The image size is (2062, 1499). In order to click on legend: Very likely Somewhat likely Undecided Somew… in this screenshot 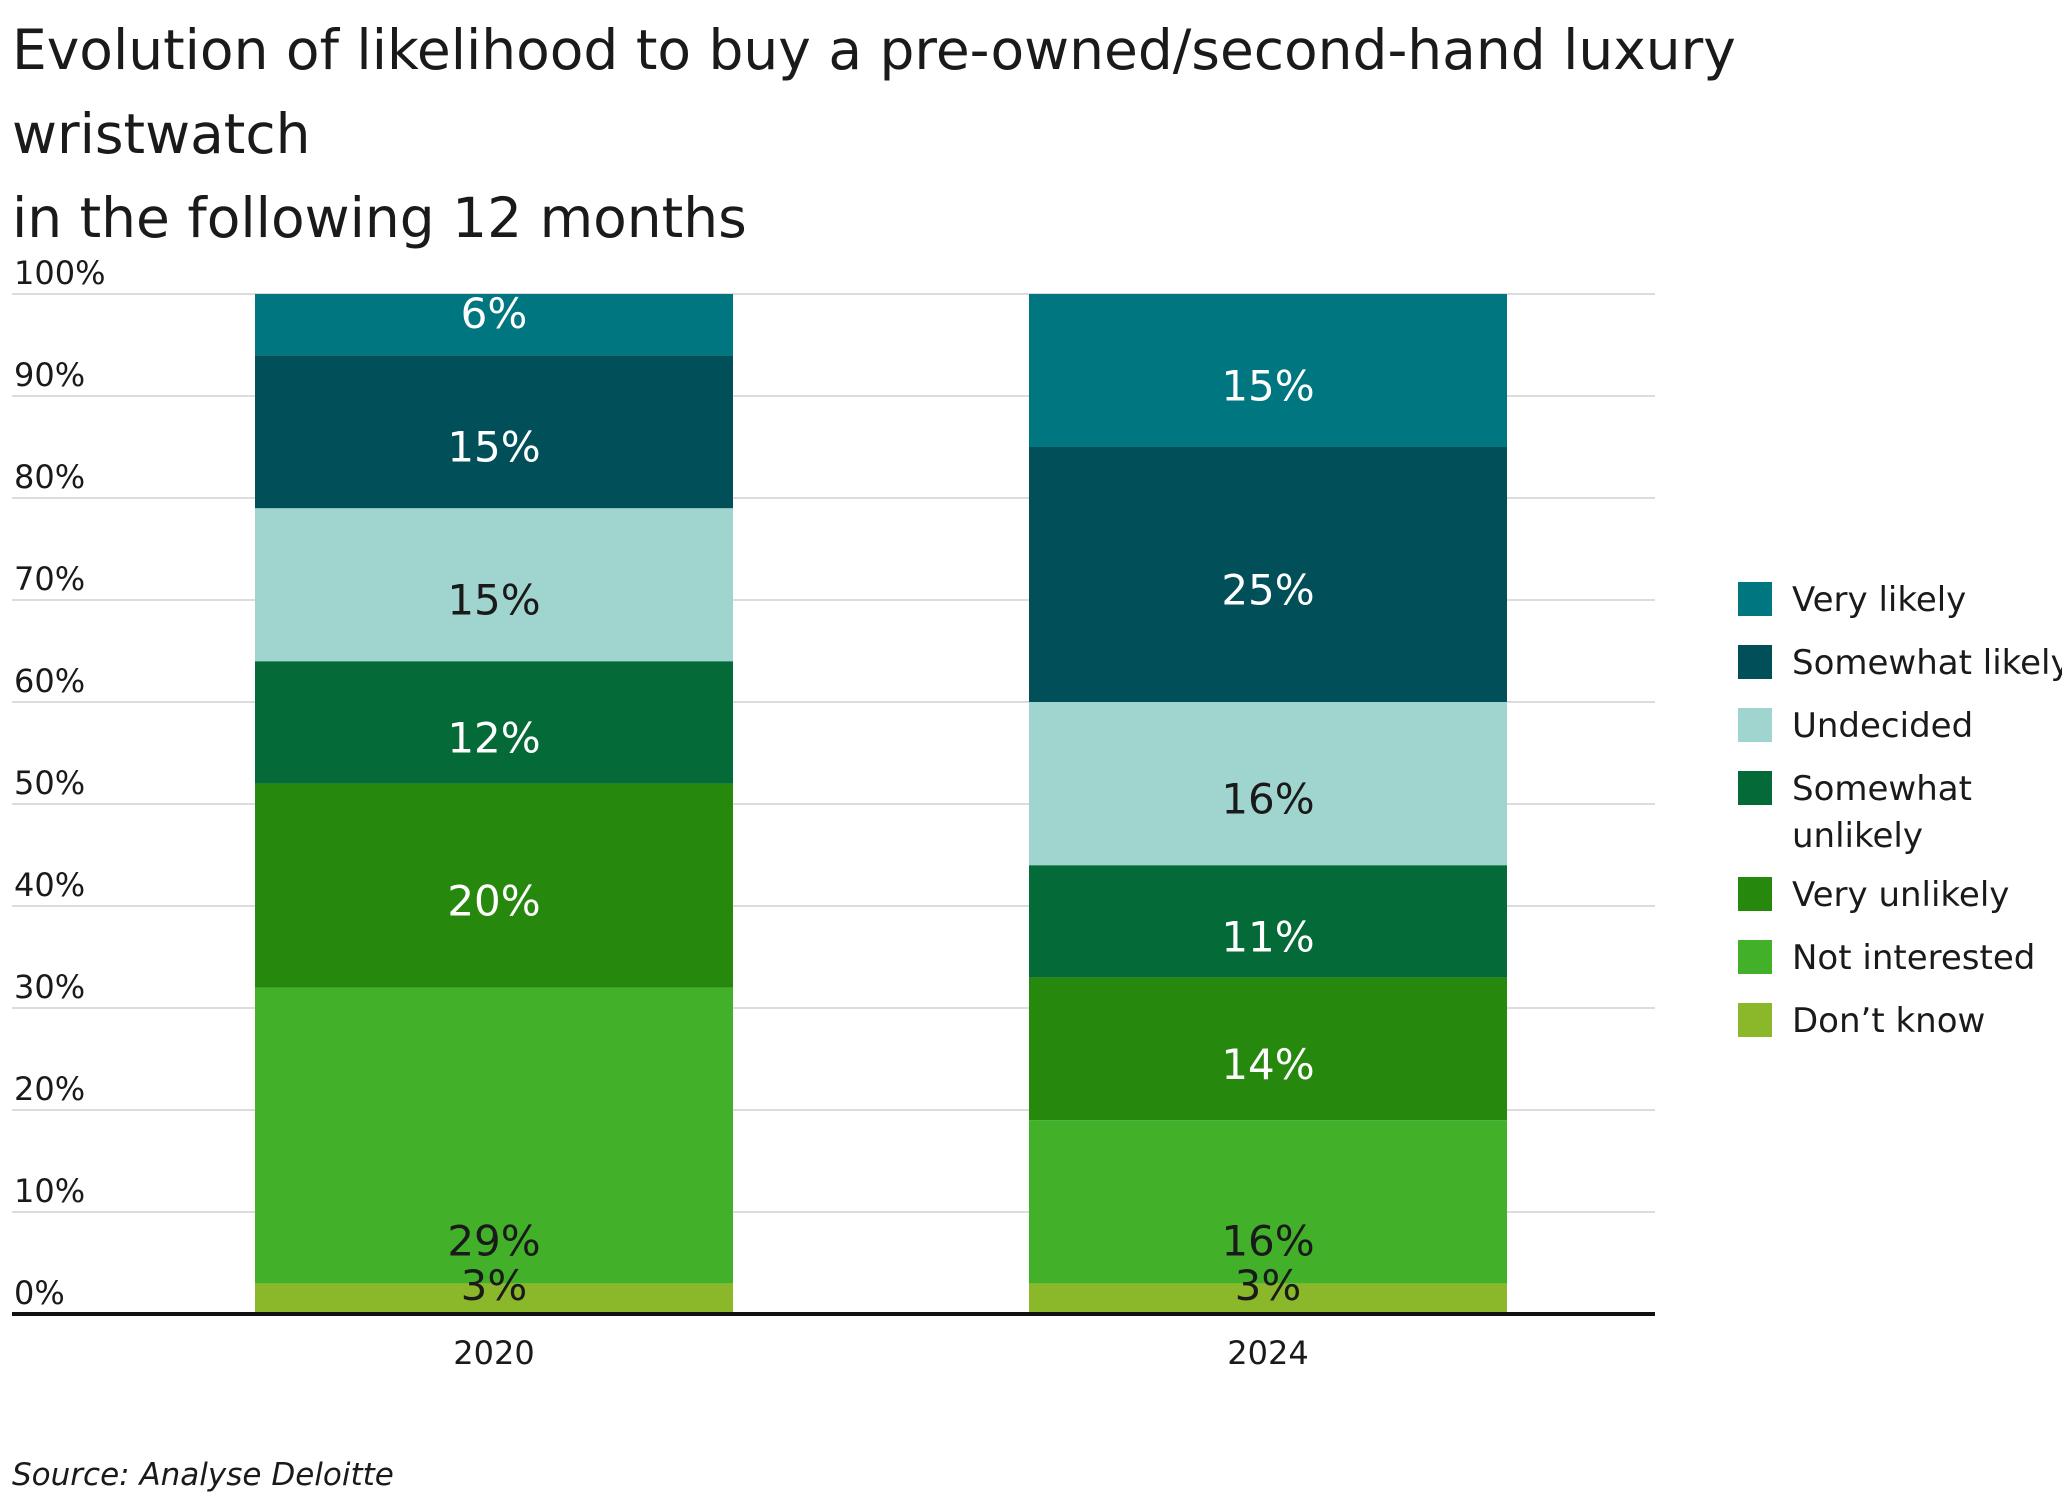, I will do `click(1900, 810)`.